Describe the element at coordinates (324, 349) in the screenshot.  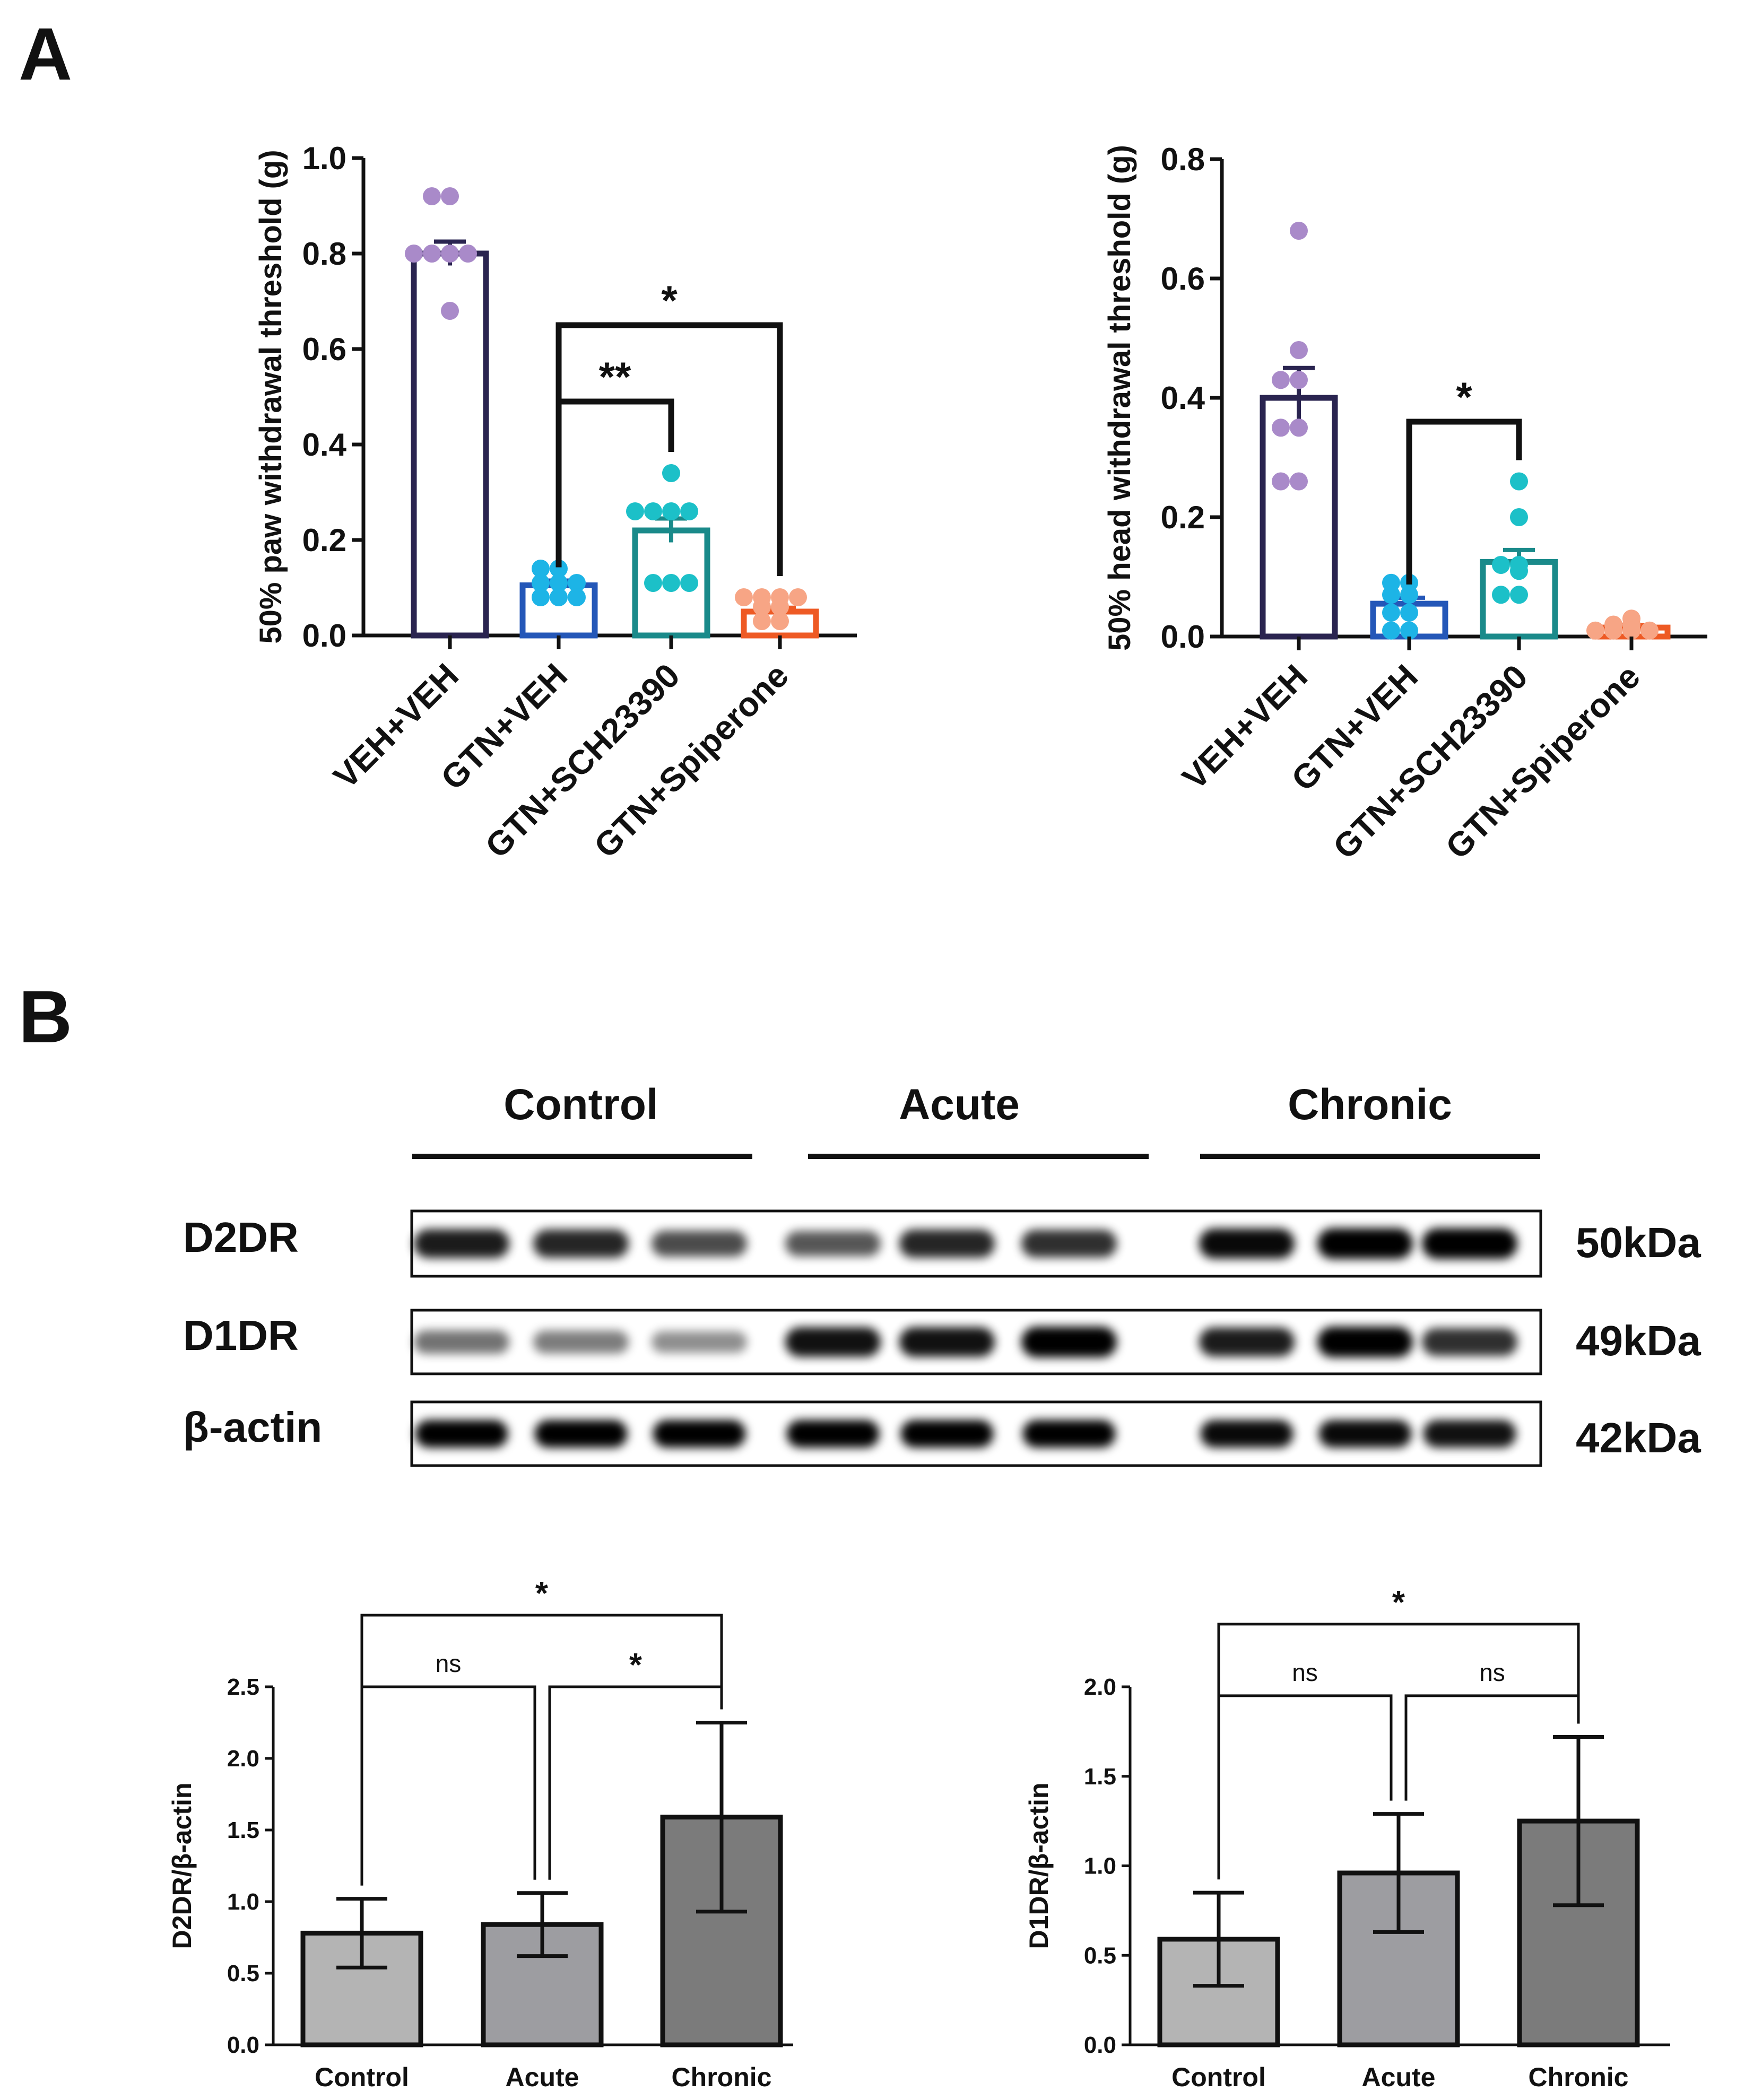
I see `y-tick-label: 0.6` at that location.